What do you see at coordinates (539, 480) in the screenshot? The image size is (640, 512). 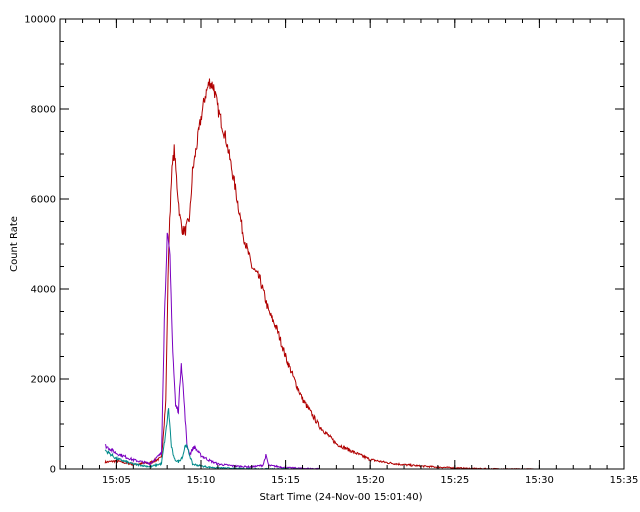 I see `x-tick-label: 15:30` at bounding box center [539, 480].